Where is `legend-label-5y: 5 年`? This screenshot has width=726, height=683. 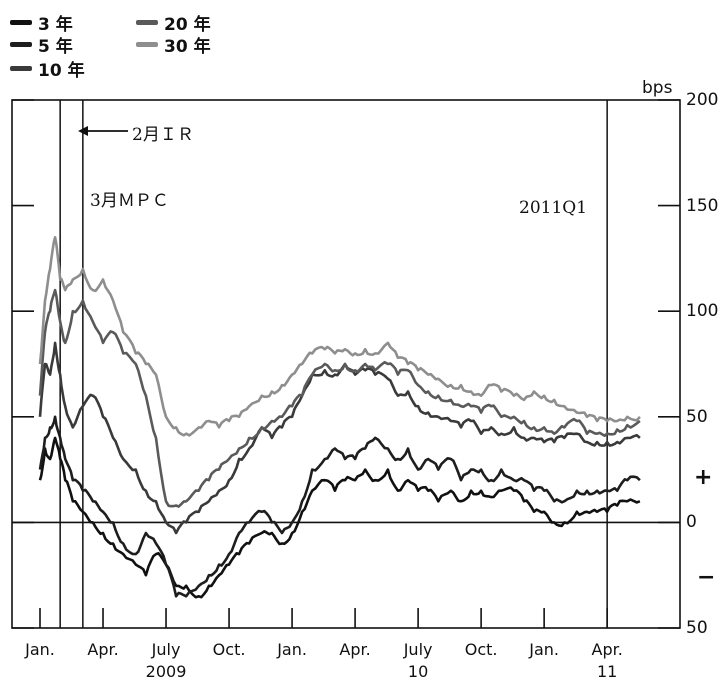 legend-label-5y: 5 年 is located at coordinates (55, 47).